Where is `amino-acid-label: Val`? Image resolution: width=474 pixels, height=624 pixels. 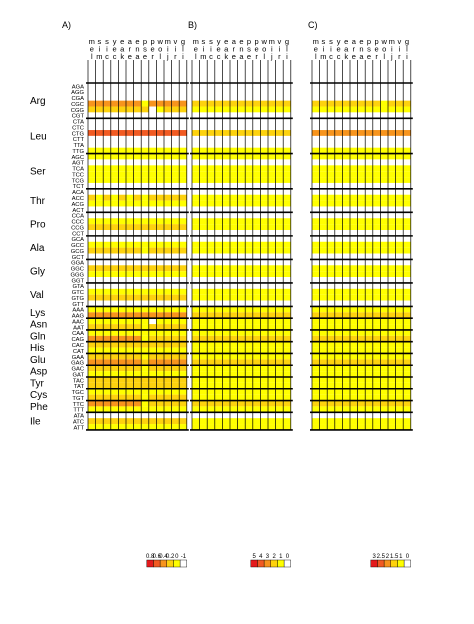 amino-acid-label: Val is located at coordinates (37, 295).